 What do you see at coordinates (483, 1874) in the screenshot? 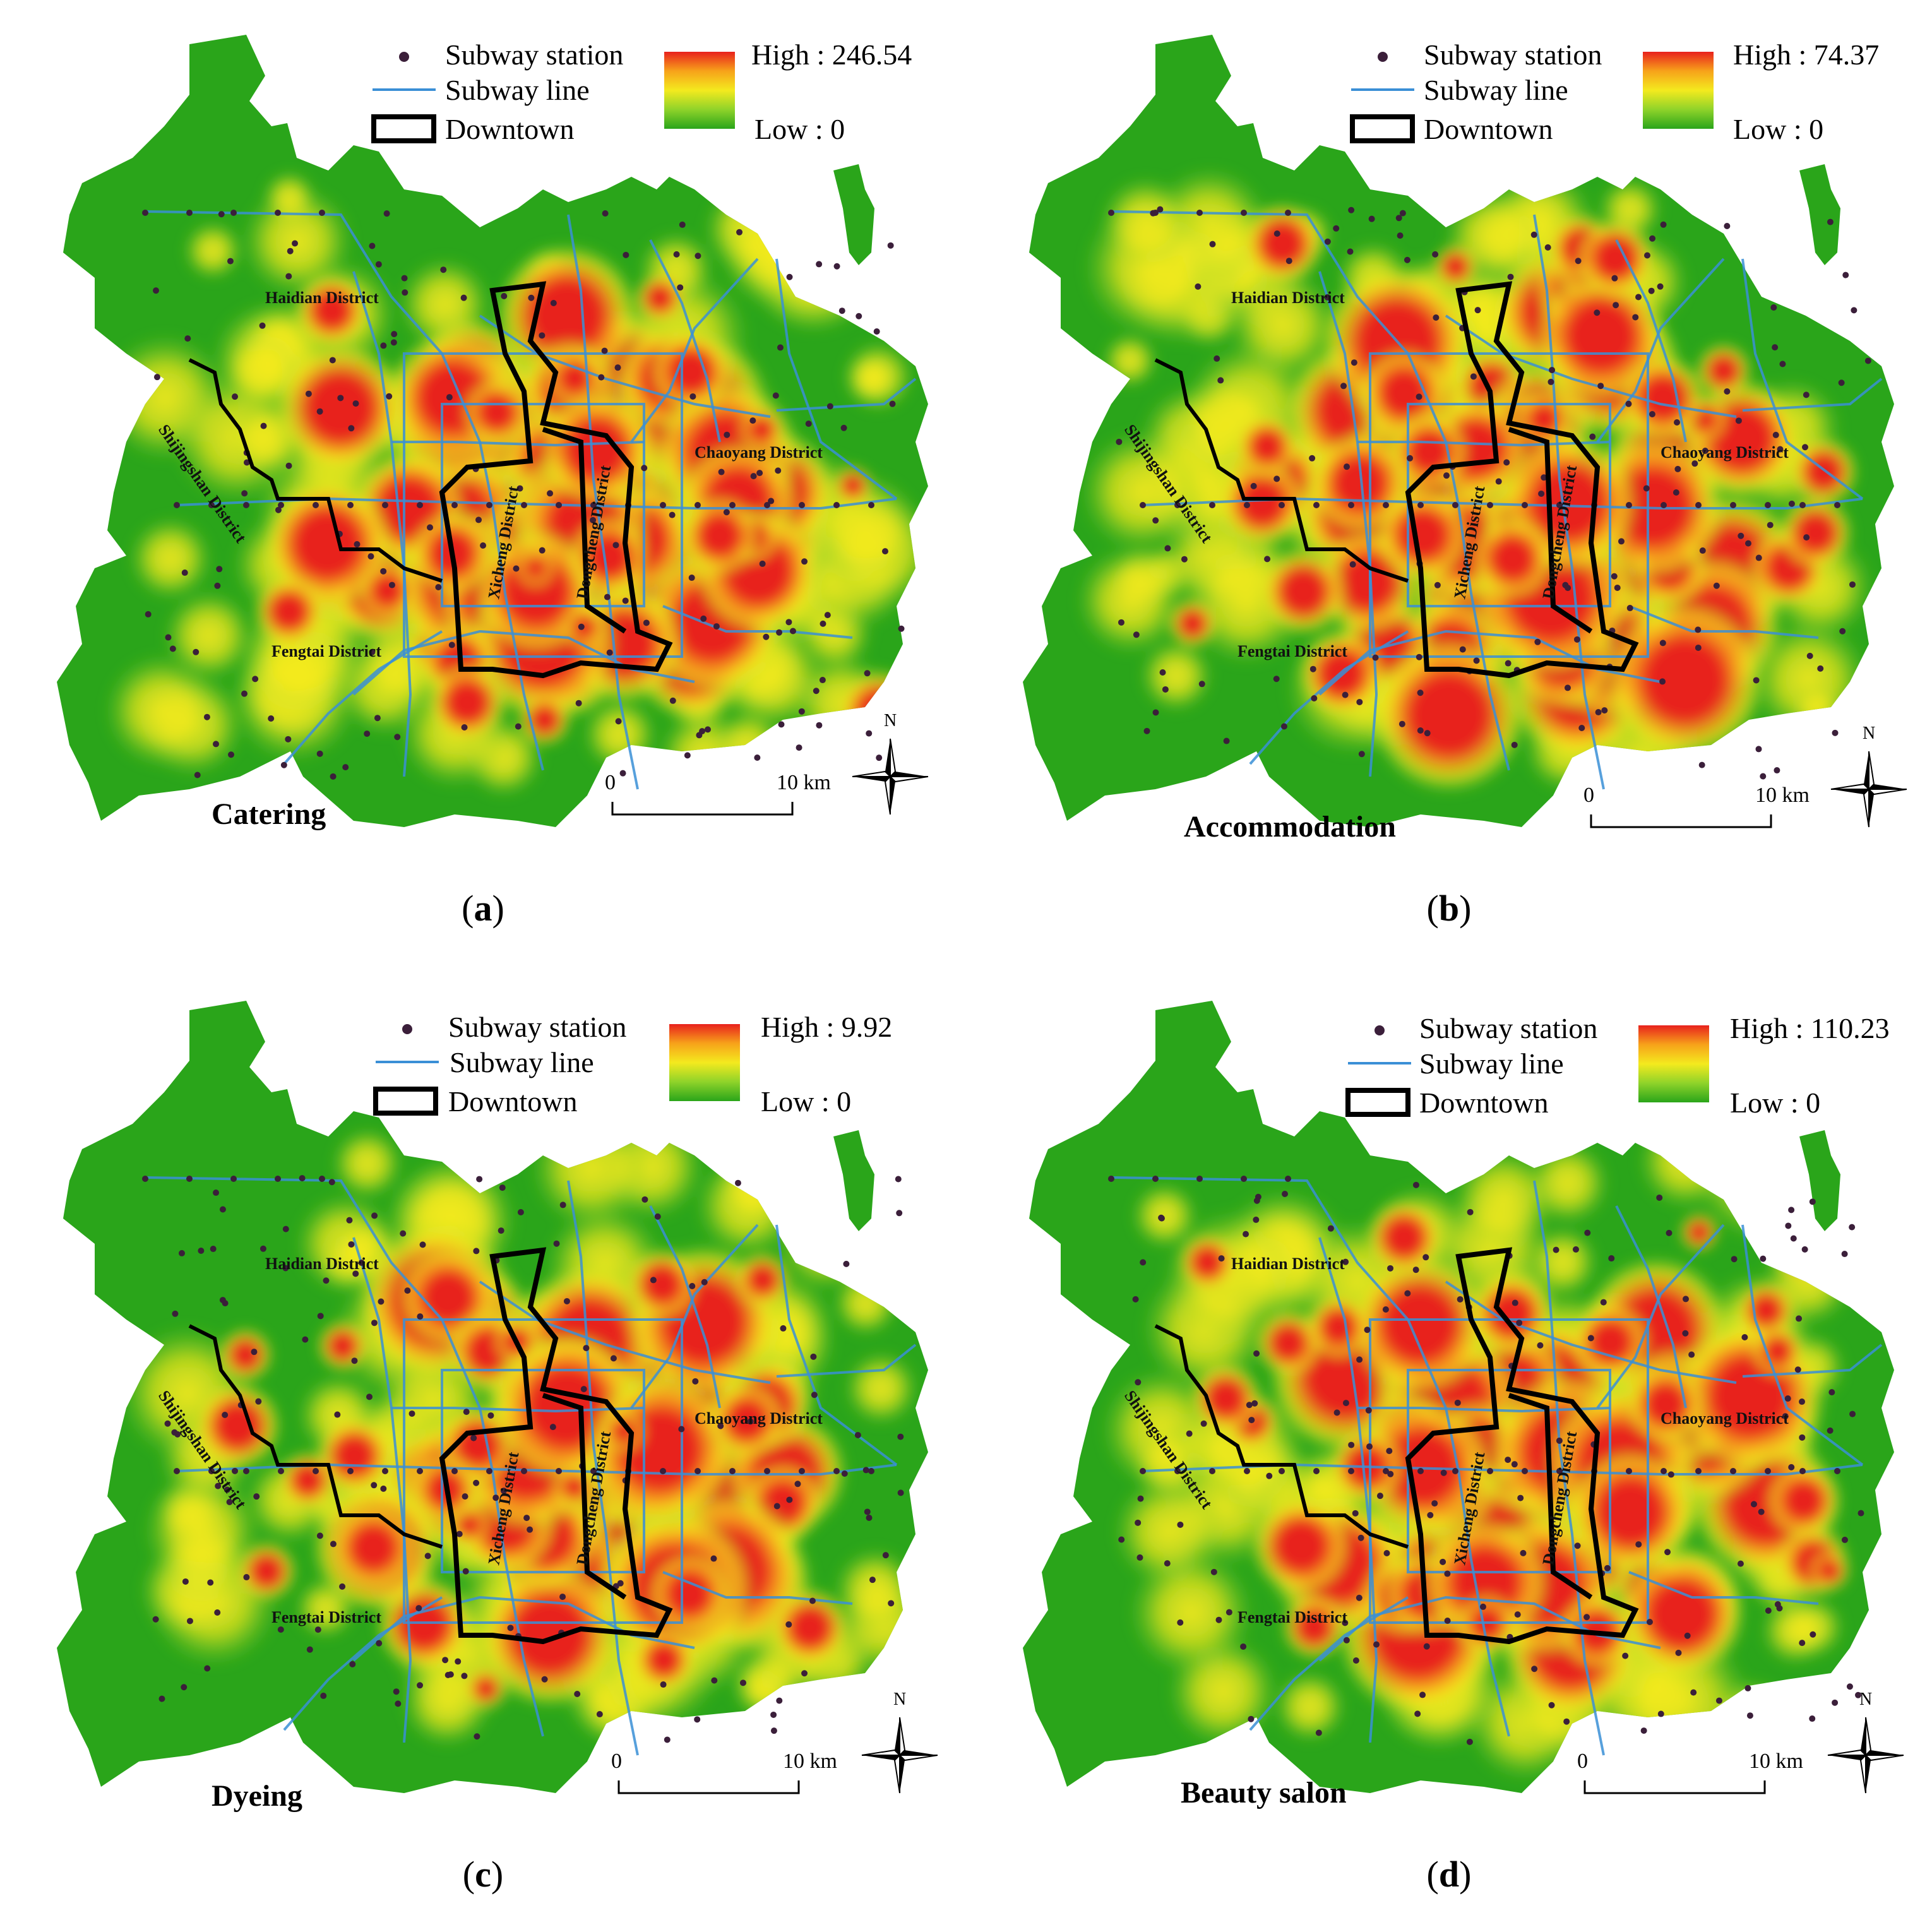
I see `panel-caption: (c)` at bounding box center [483, 1874].